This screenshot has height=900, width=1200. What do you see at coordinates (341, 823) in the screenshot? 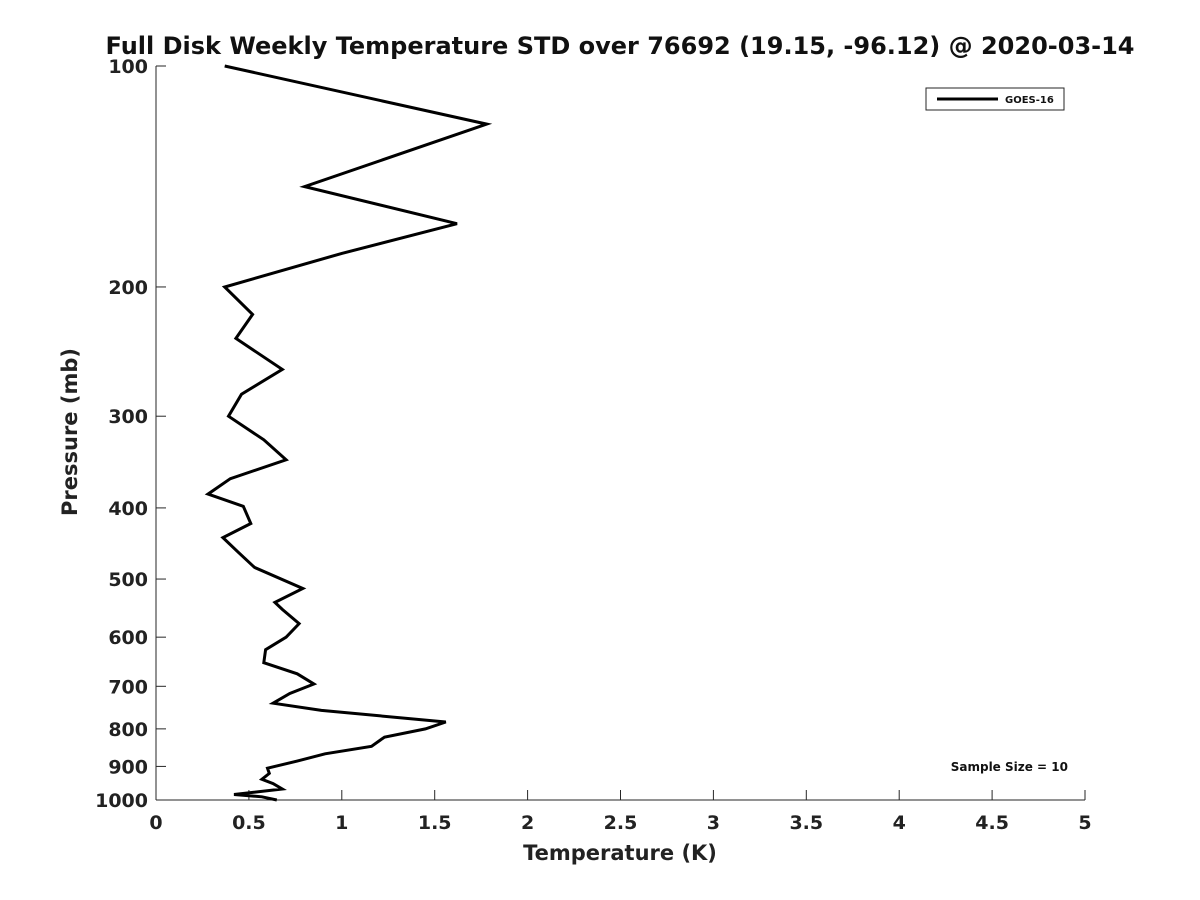
I see `x-tick-label: 1` at bounding box center [341, 823].